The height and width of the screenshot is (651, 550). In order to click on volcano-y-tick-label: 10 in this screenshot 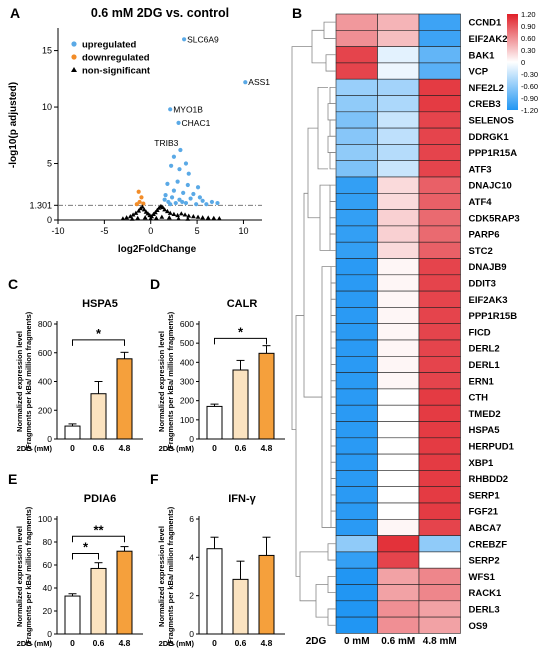, I will do `click(47, 107)`.